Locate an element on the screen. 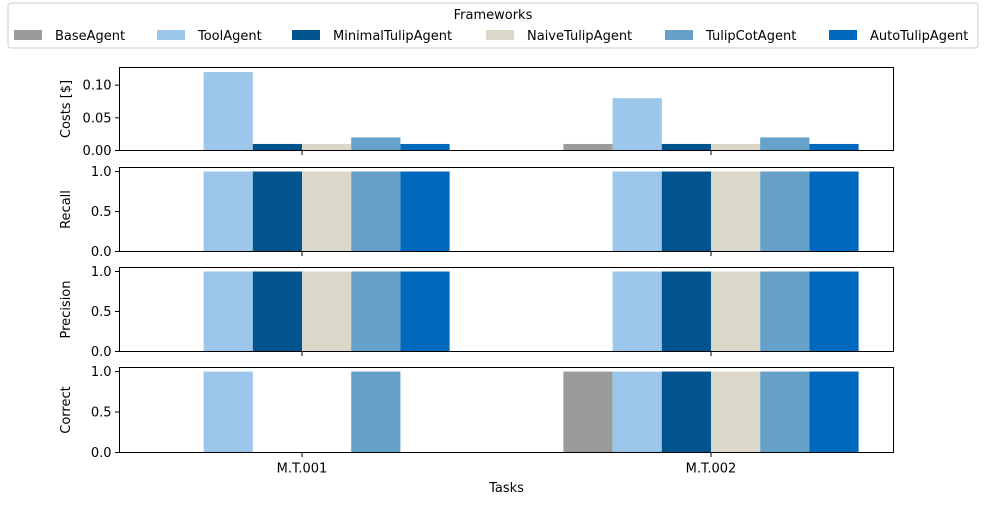 This screenshot has width=988, height=505. bar-panel1-s3-c2 is located at coordinates (686, 147).